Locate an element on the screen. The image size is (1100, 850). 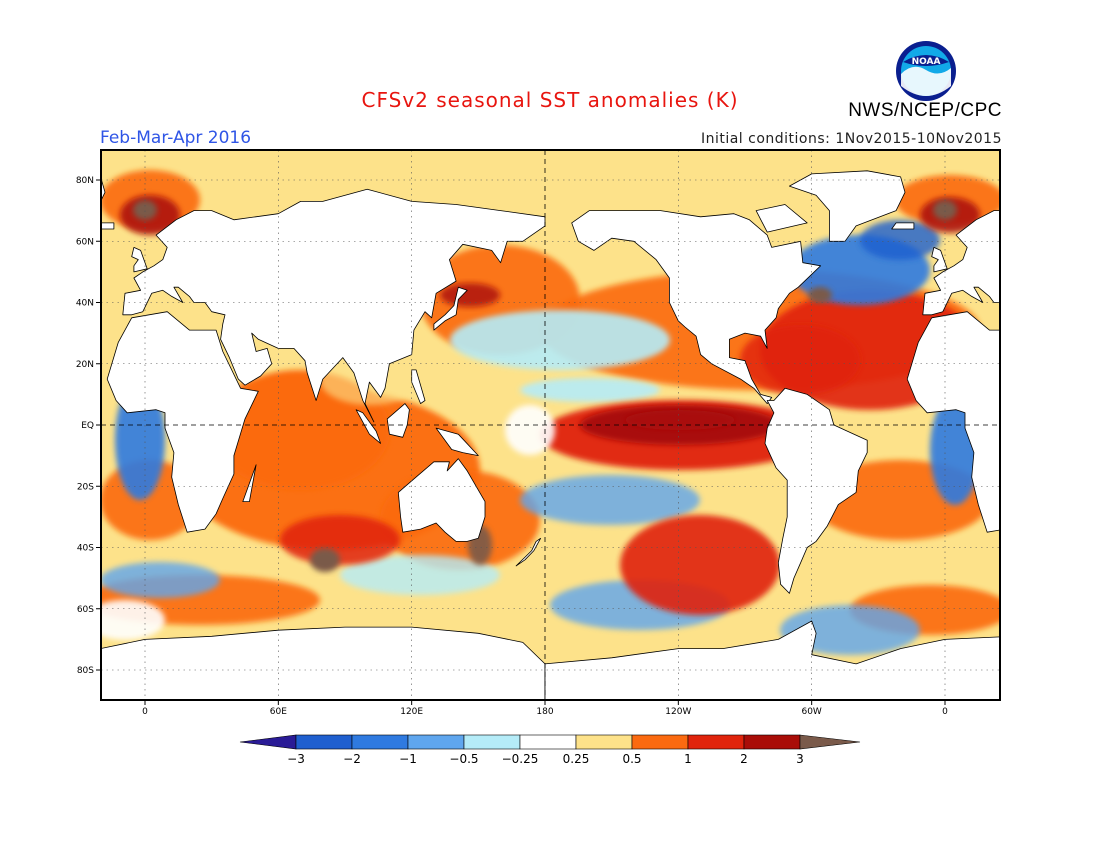
noaa-logo: NOAA is located at coordinates (926, 71).